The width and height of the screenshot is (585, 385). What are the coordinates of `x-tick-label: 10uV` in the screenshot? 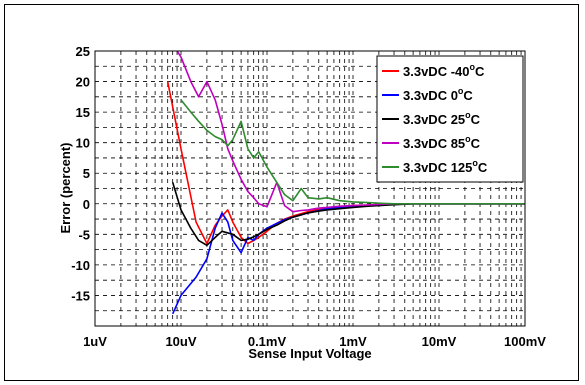 It's located at (180, 341).